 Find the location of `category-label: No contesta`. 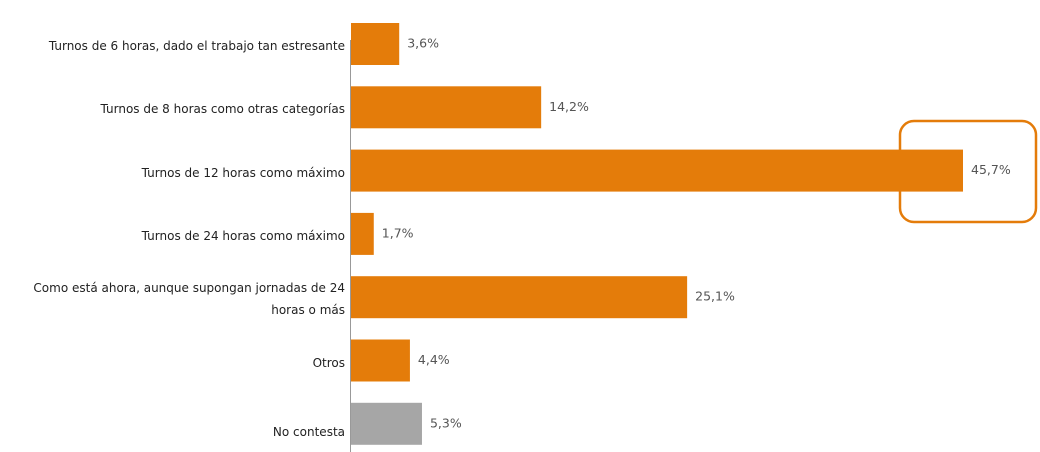

category-label: No contesta is located at coordinates (308, 431).